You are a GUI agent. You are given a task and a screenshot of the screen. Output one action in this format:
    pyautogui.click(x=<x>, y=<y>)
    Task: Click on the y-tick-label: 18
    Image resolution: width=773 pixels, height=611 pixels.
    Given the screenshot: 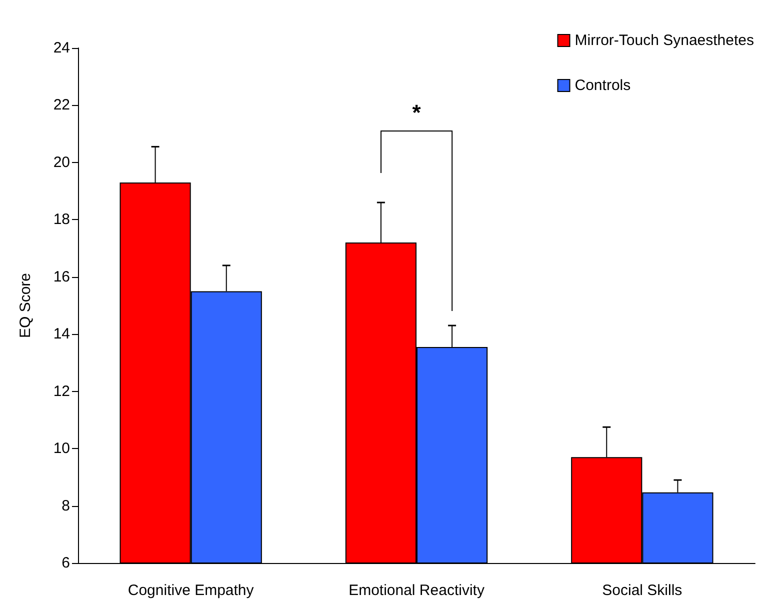 What is the action you would take?
    pyautogui.click(x=61, y=219)
    